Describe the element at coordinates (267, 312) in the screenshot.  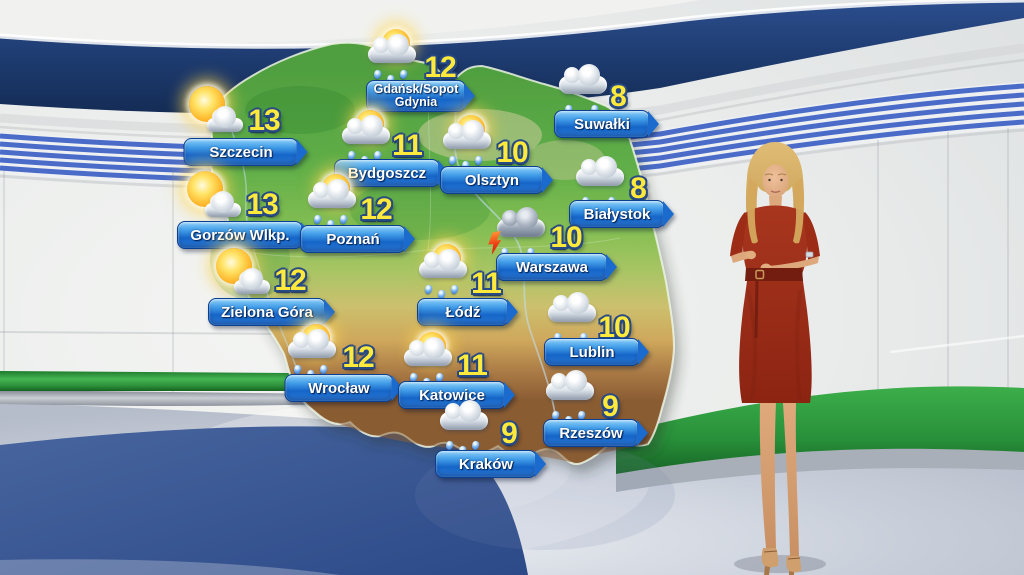
I see `city-label-zielona-gora: Zielona Góra` at that location.